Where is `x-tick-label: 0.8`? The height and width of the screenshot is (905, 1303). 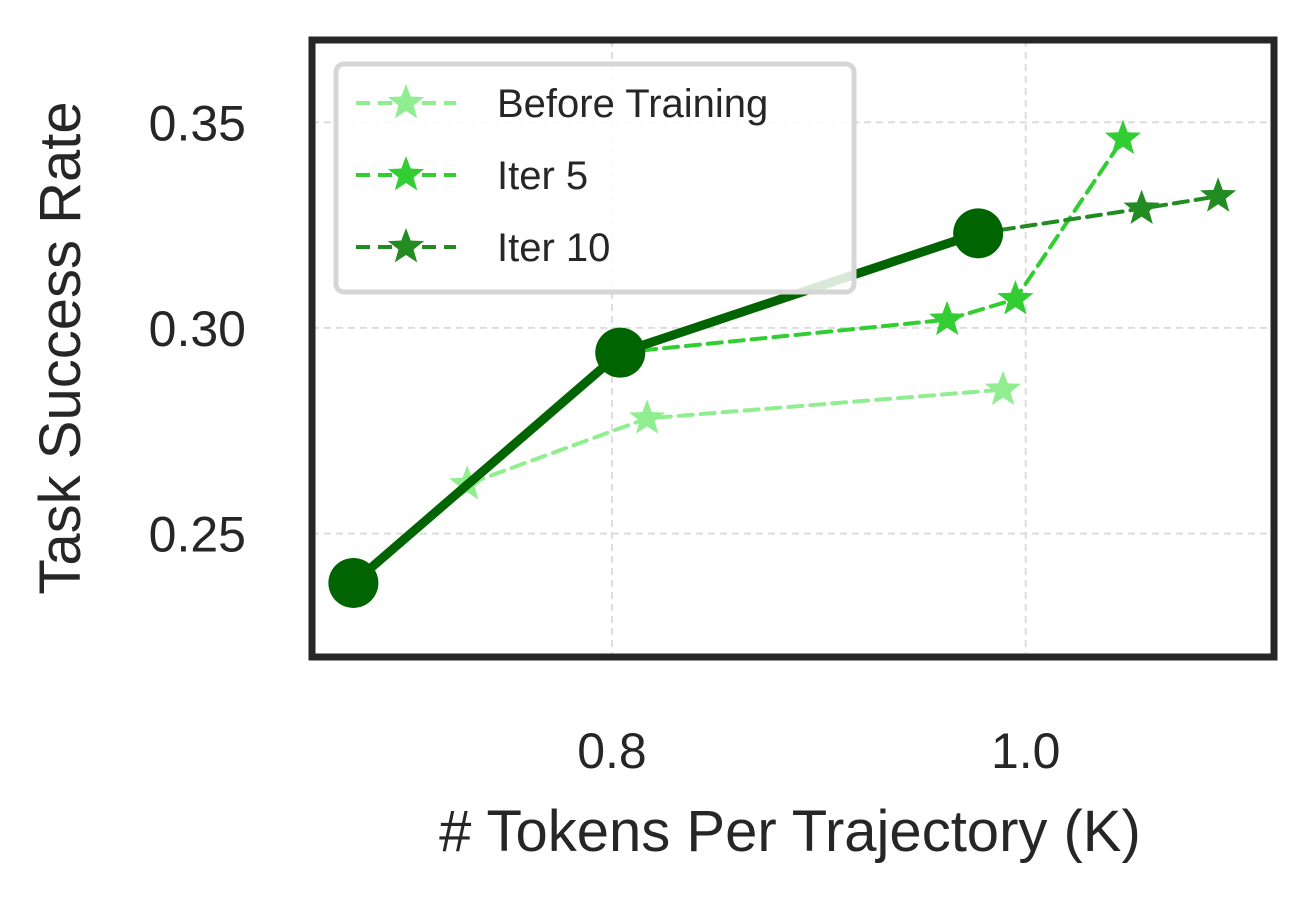
x-tick-label: 0.8 is located at coordinates (612, 751).